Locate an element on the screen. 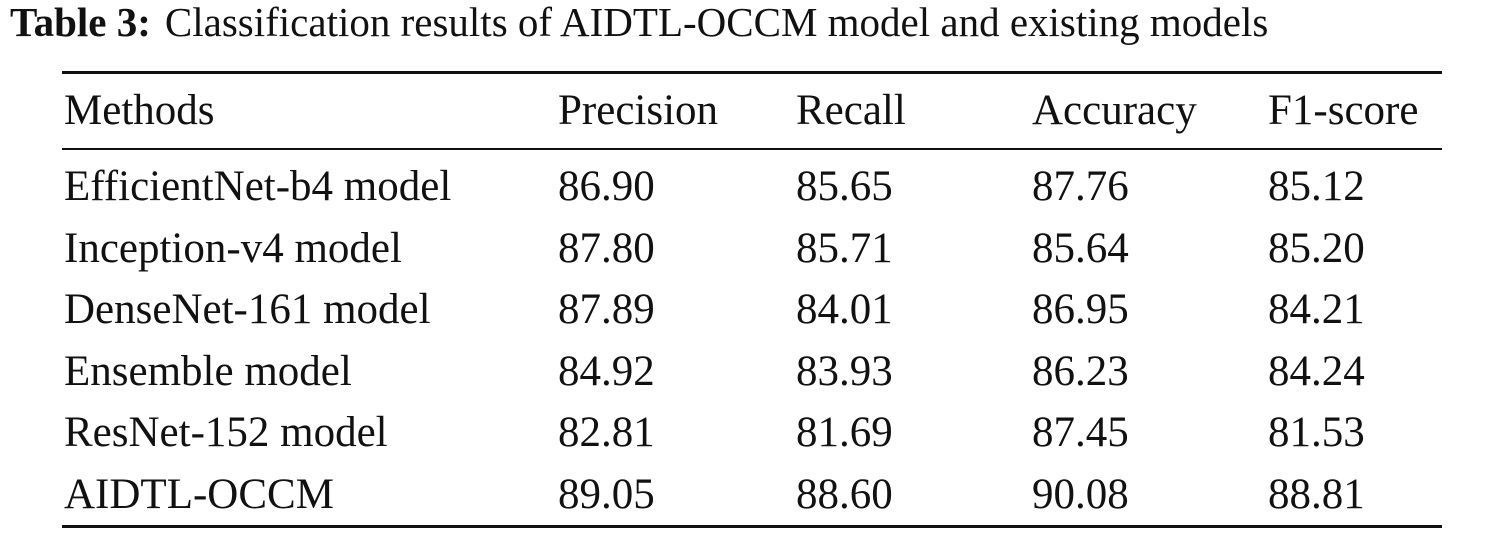 This screenshot has width=1492, height=533. method-name: ResNet-152 model is located at coordinates (226, 432).